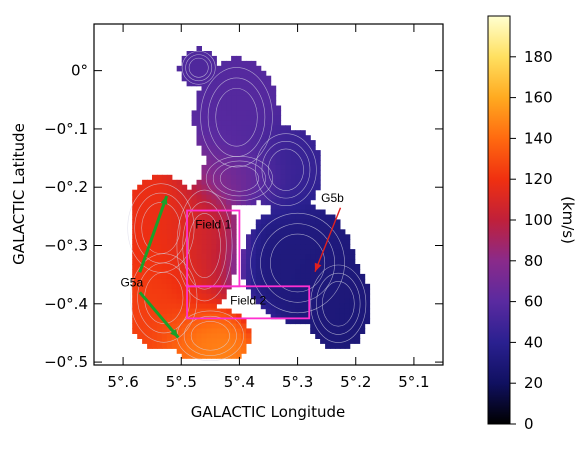 The width and height of the screenshot is (581, 449). I want to click on annotation-arrow, so click(159, 315).